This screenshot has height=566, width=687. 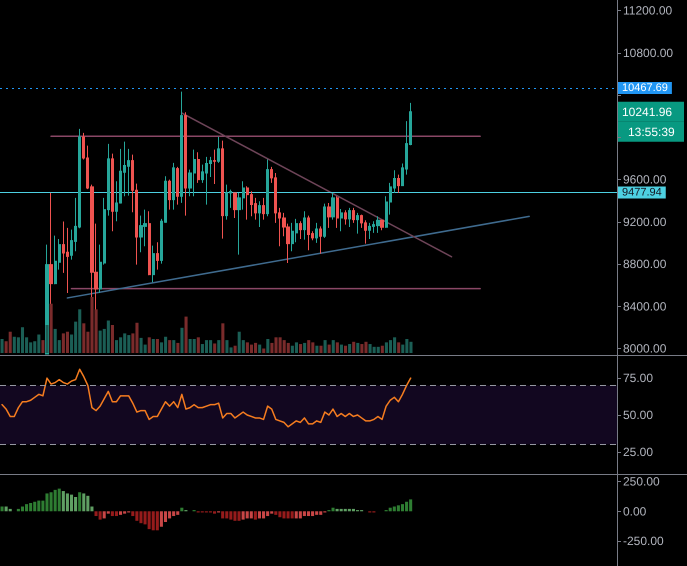 I want to click on y-tick-label: 50.00, so click(x=638, y=415).